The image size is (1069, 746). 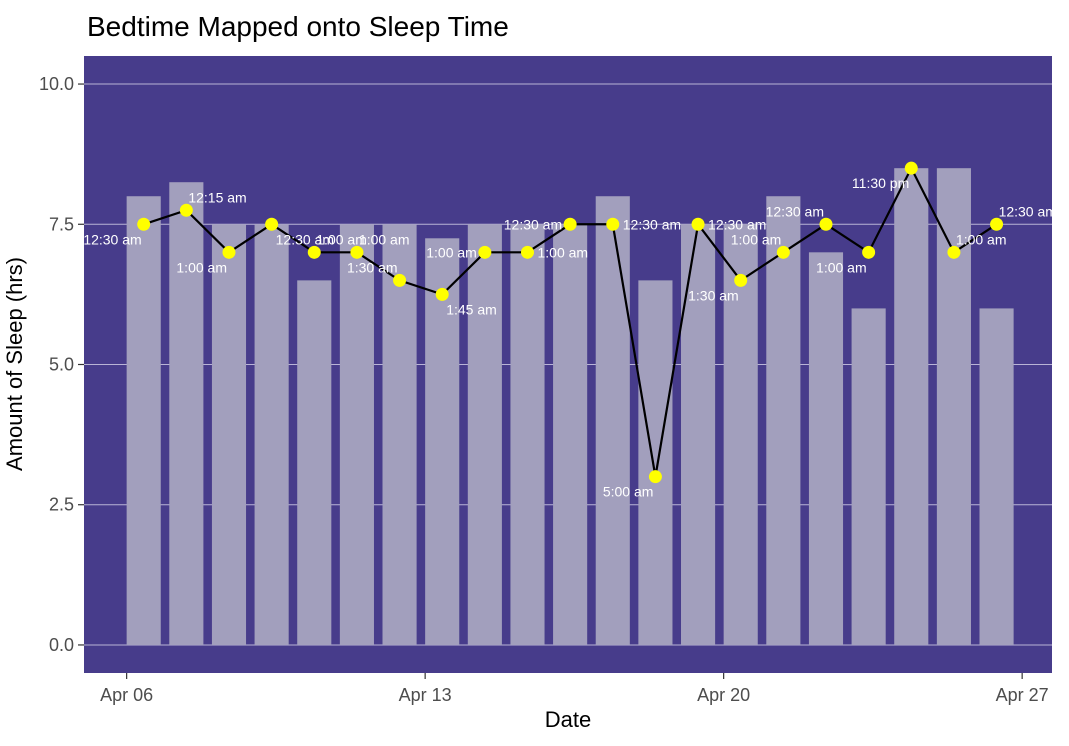 I want to click on bedtime-label: 1:45 am, so click(x=471, y=309).